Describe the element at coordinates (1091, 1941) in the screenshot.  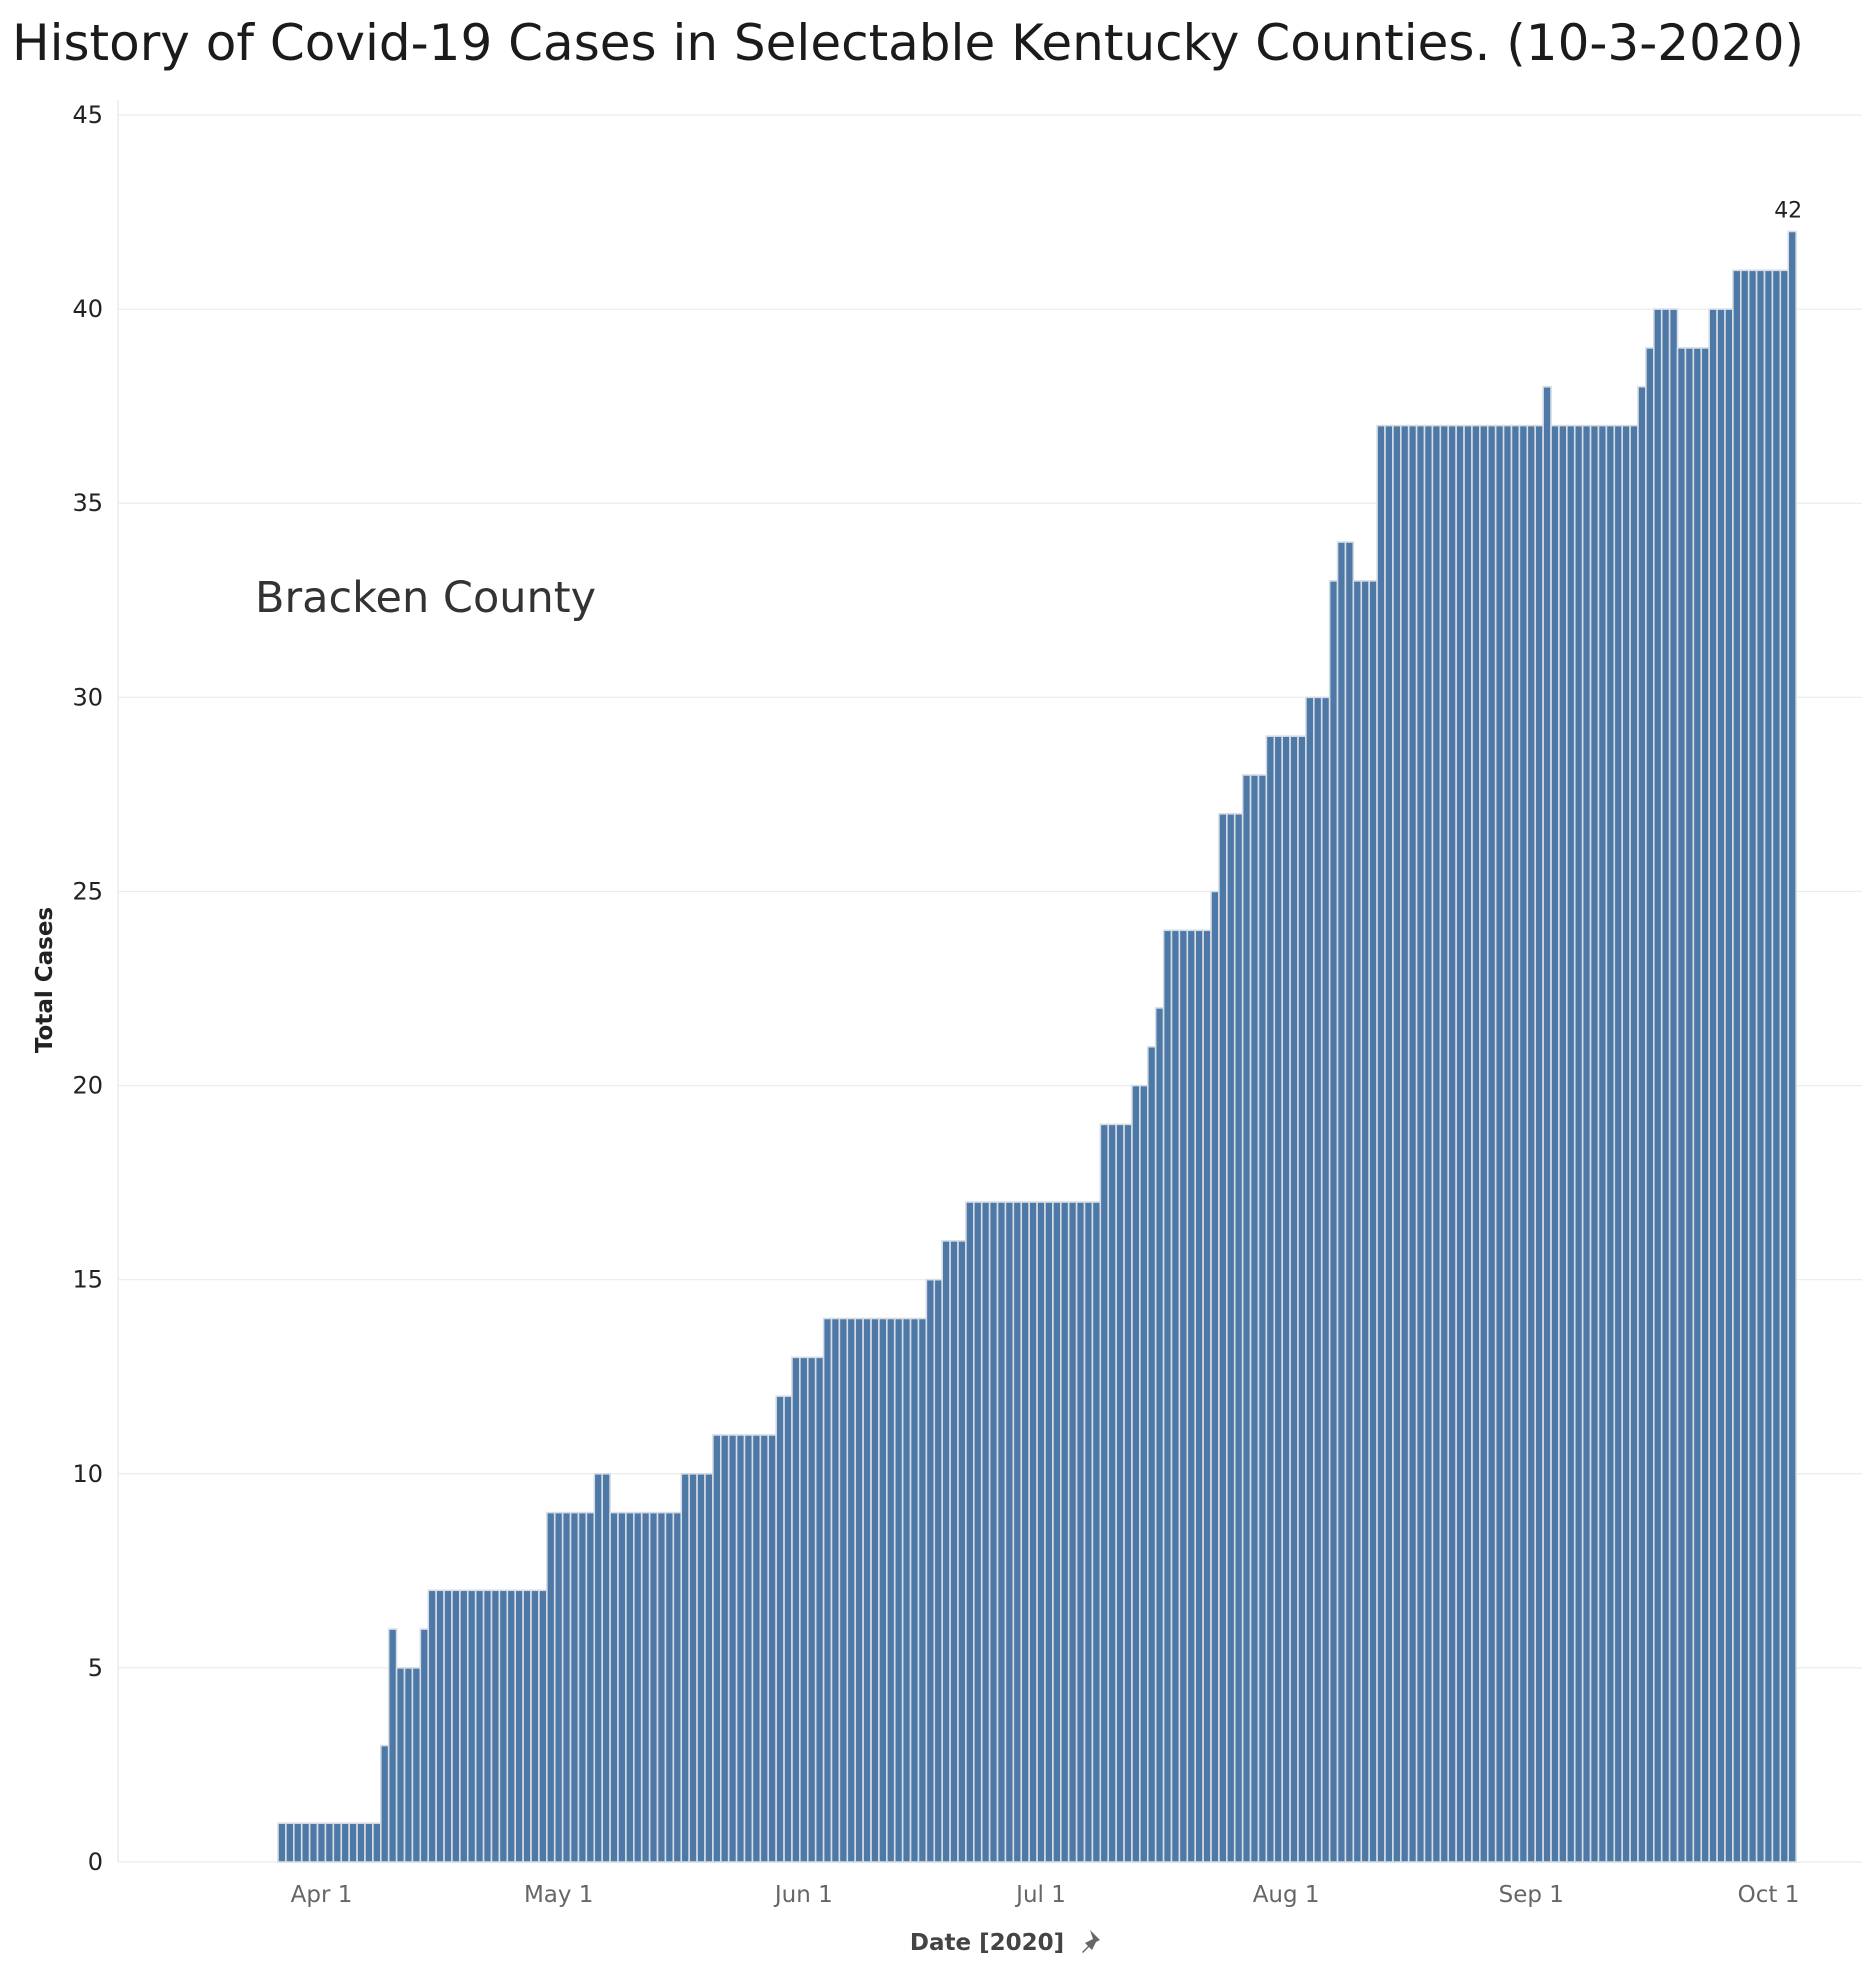
I see `pin-icon` at that location.